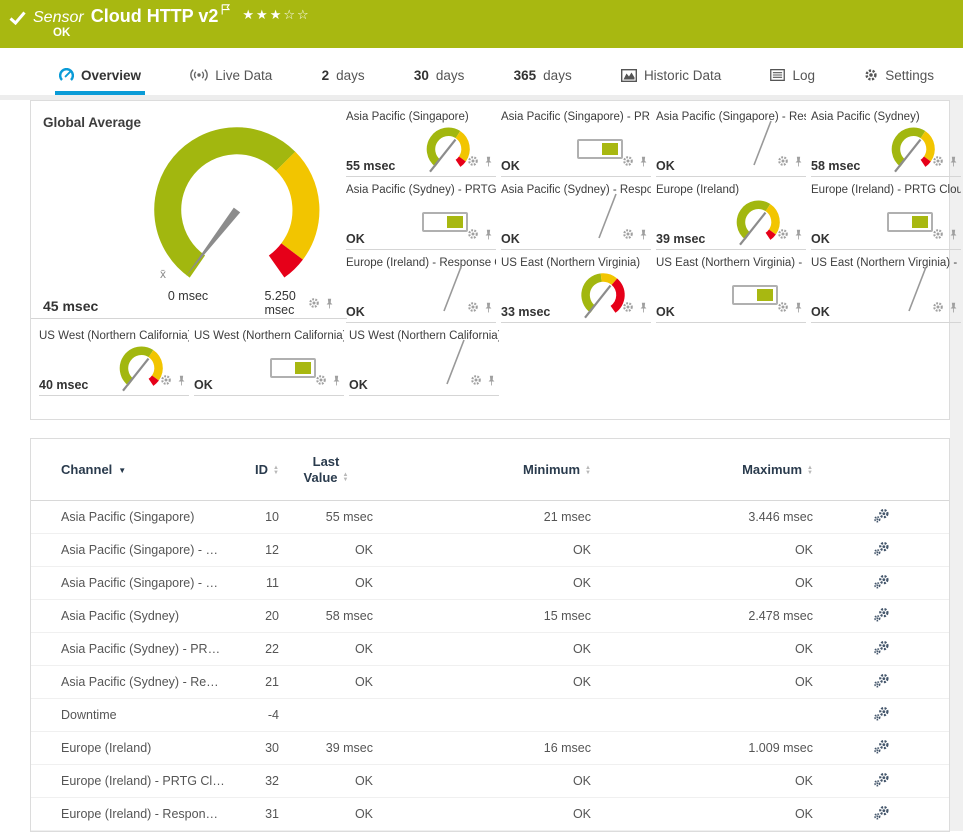 The image size is (963, 832). What do you see at coordinates (343, 77) in the screenshot?
I see `tab-2-days: 2 days` at bounding box center [343, 77].